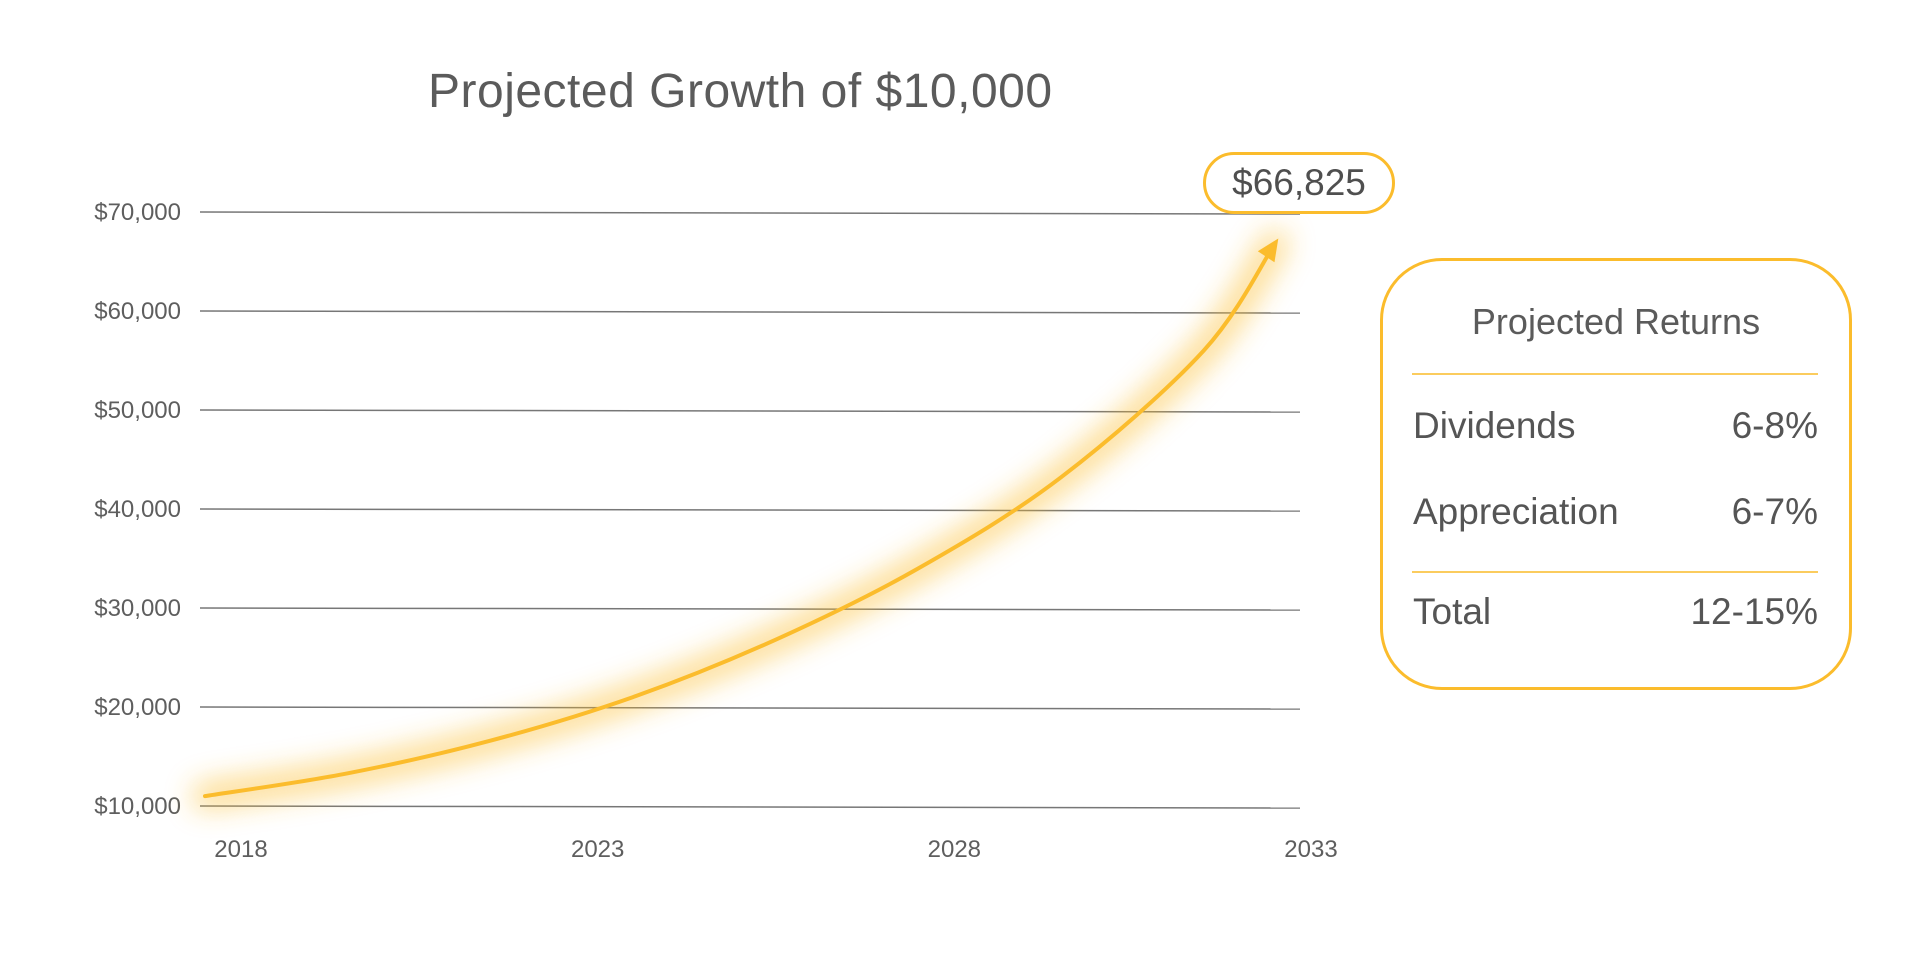 The image size is (1920, 976). I want to click on y-tick-label: $60,000, so click(137, 311).